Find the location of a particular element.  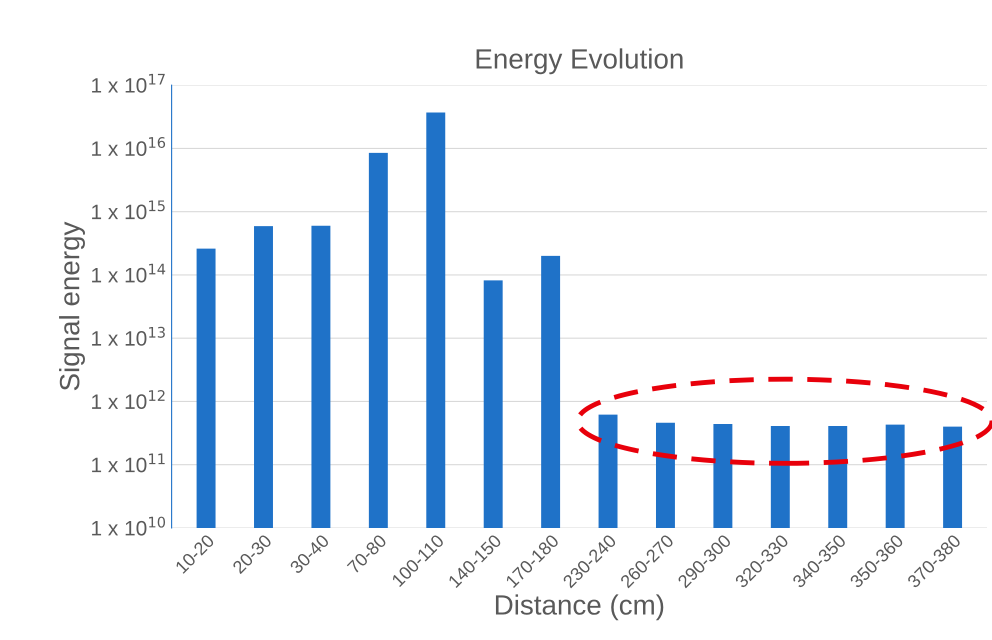

y-tick-label: 1 x 10$^{11}$ is located at coordinates (128, 463).